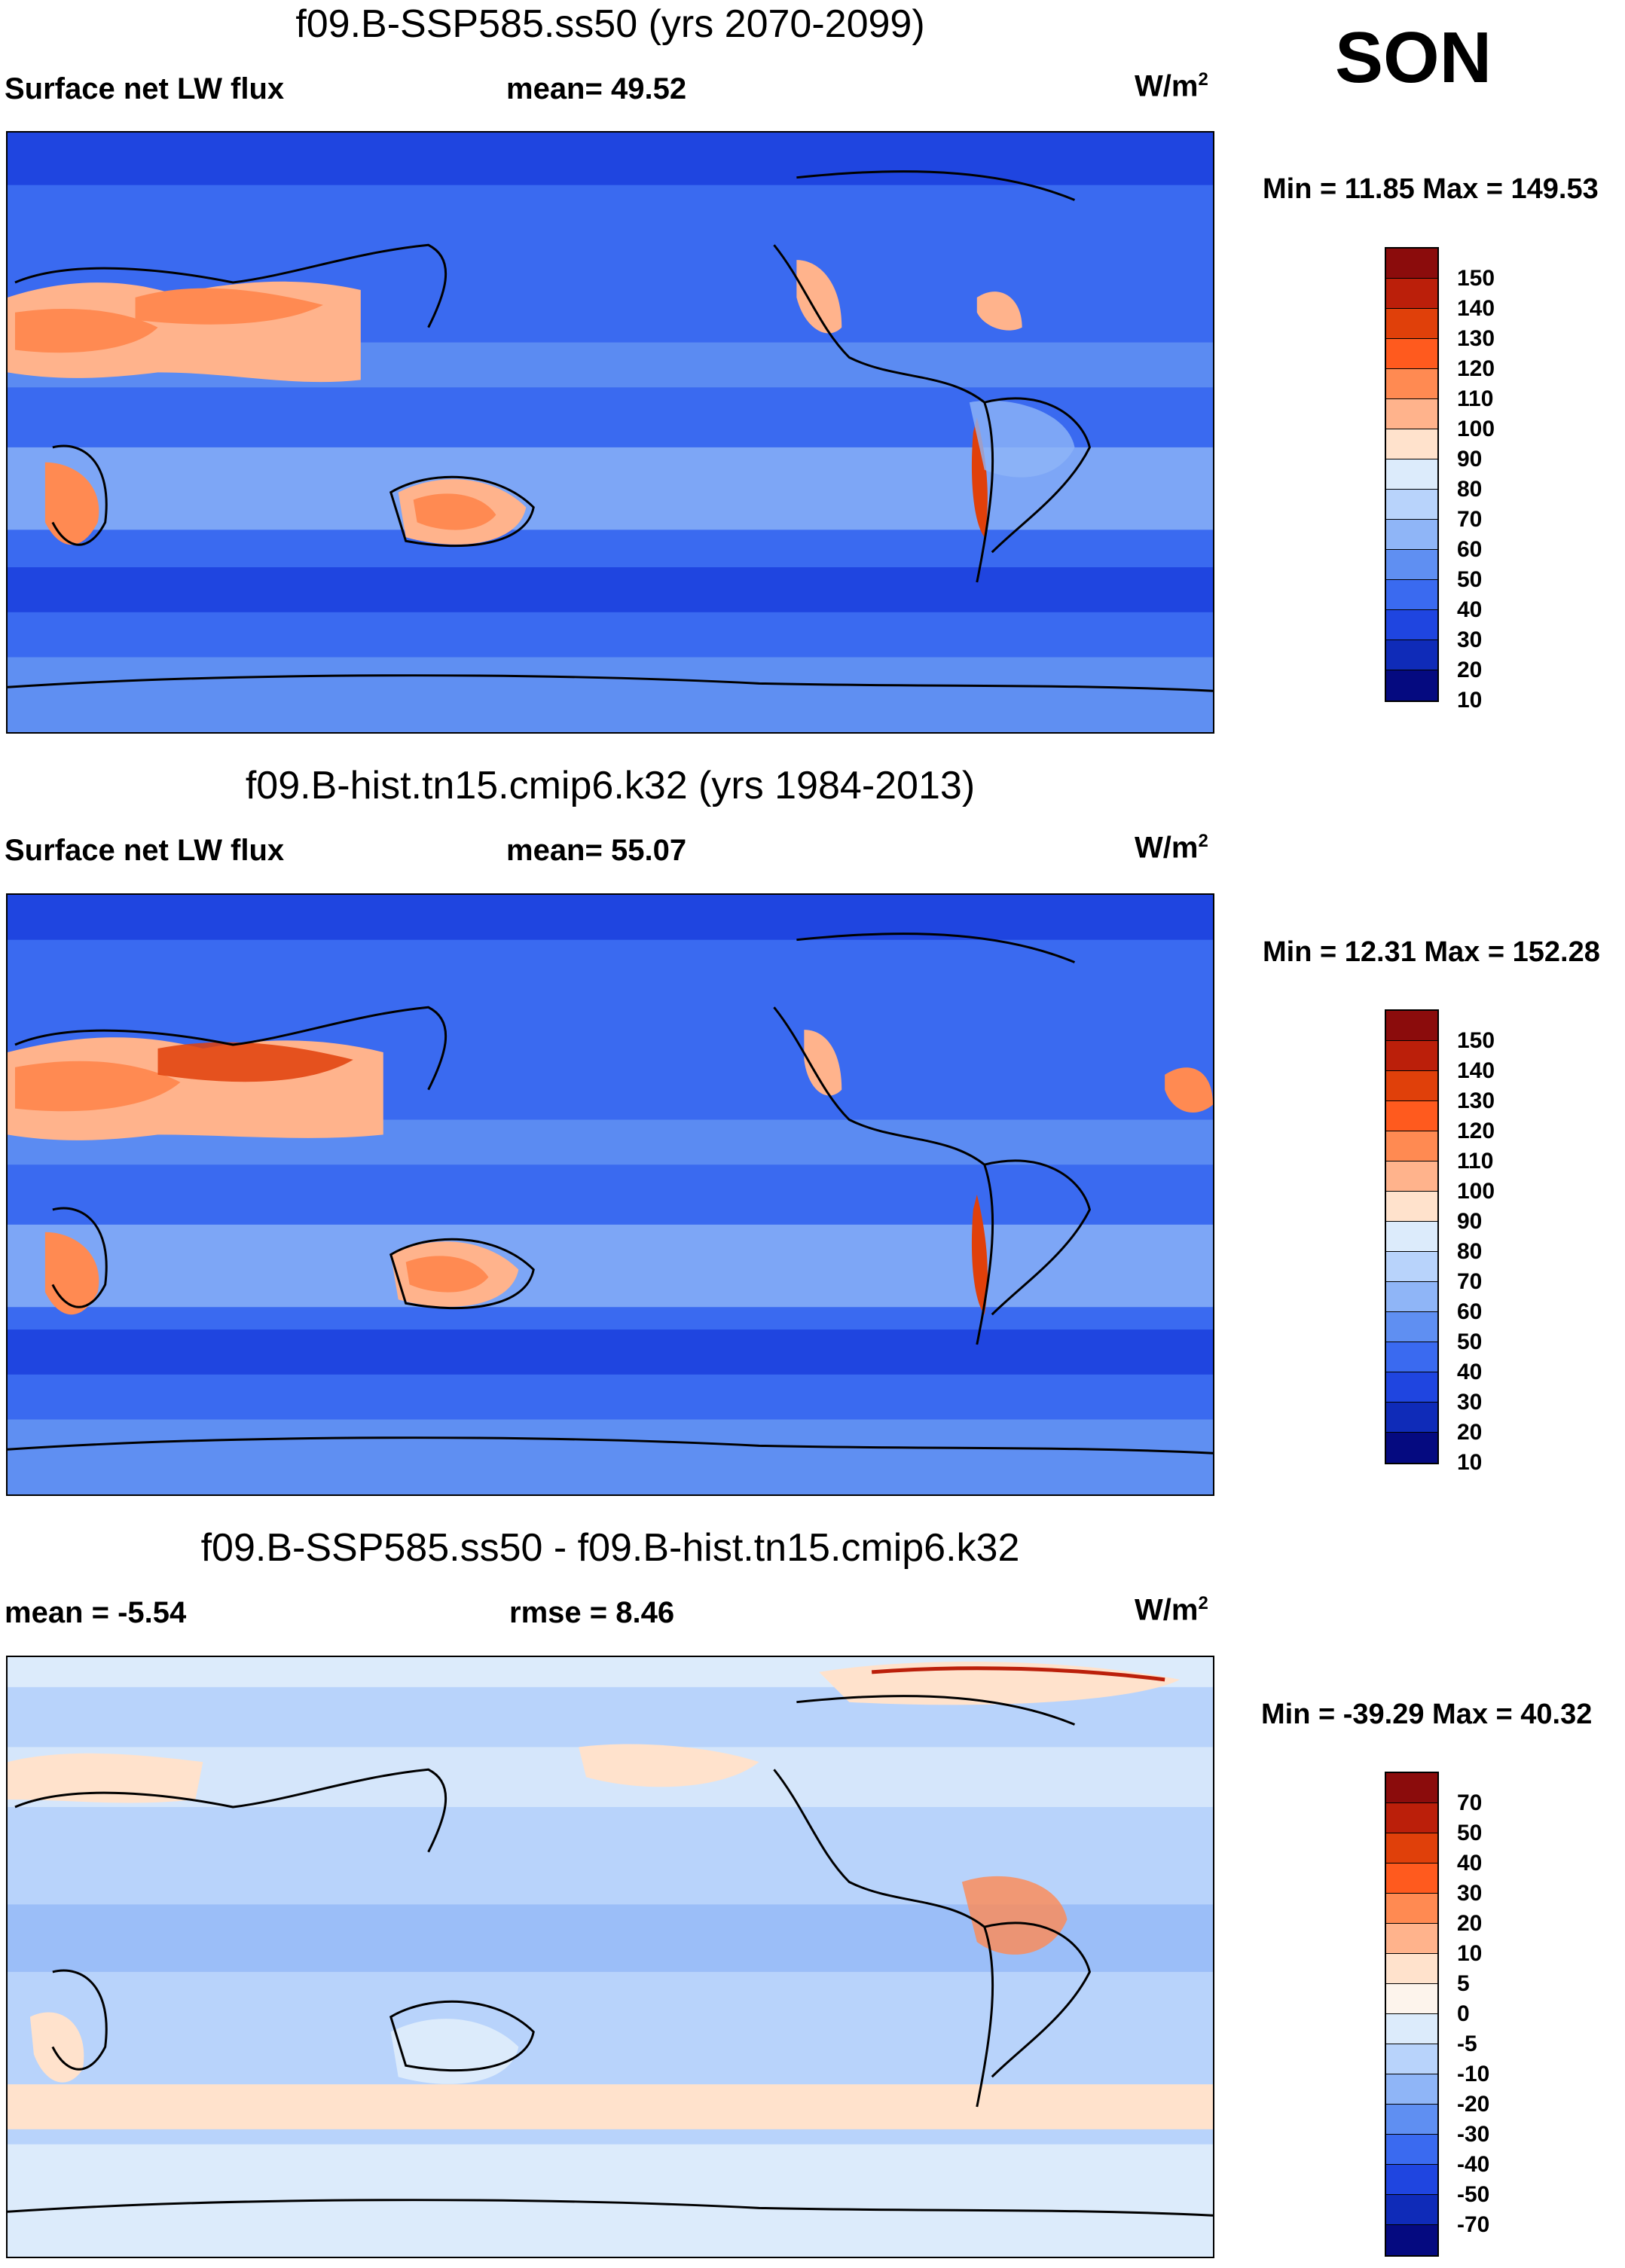 The image size is (1625, 2268). I want to click on colorbar-1-label: 70, so click(1470, 519).